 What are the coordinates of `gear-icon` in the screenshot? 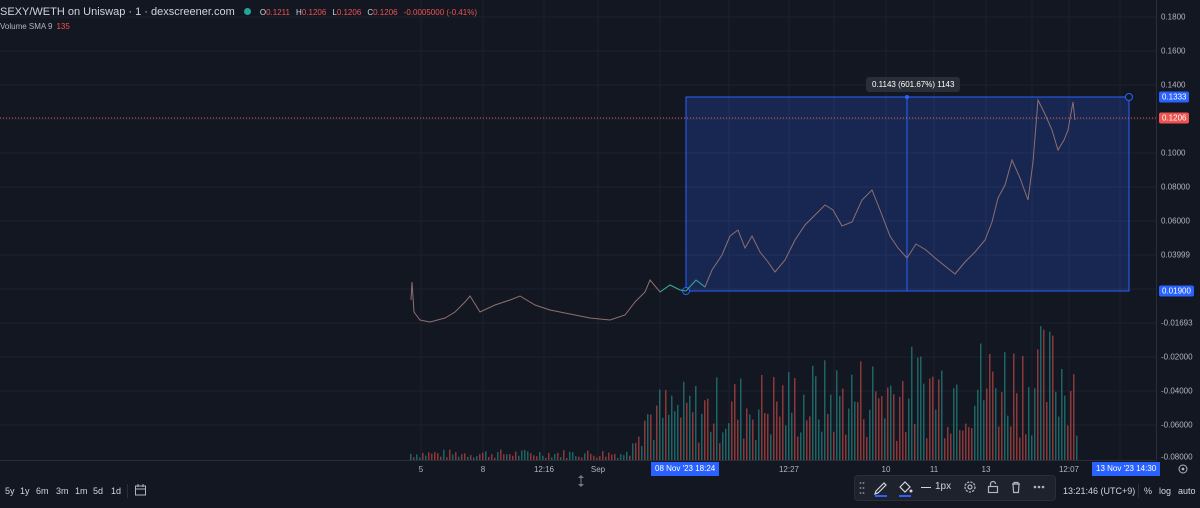 It's located at (970, 487).